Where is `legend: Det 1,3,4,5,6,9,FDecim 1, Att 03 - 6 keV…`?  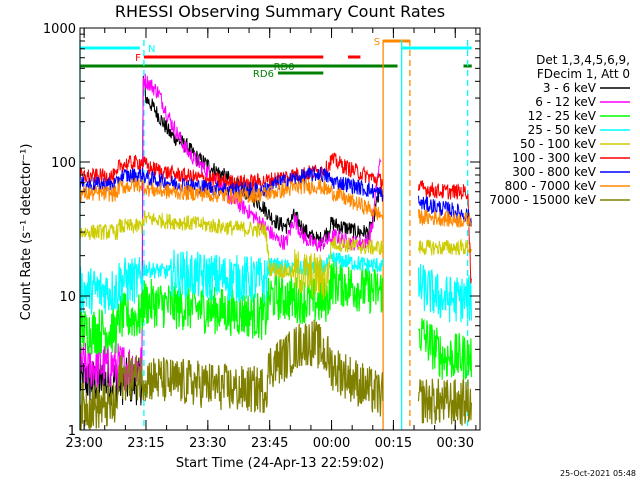
legend: Det 1,3,4,5,6,9,FDecim 1, Att 03 - 6 keV… is located at coordinates (559, 130).